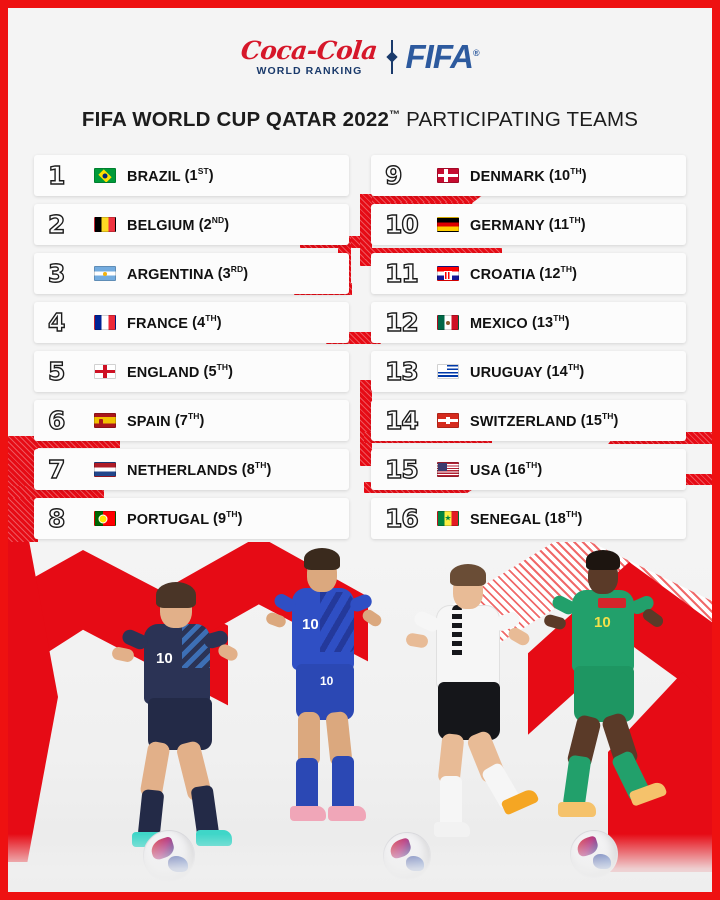 The height and width of the screenshot is (900, 720). What do you see at coordinates (555, 622) in the screenshot?
I see `player-senegal-forearm-left` at bounding box center [555, 622].